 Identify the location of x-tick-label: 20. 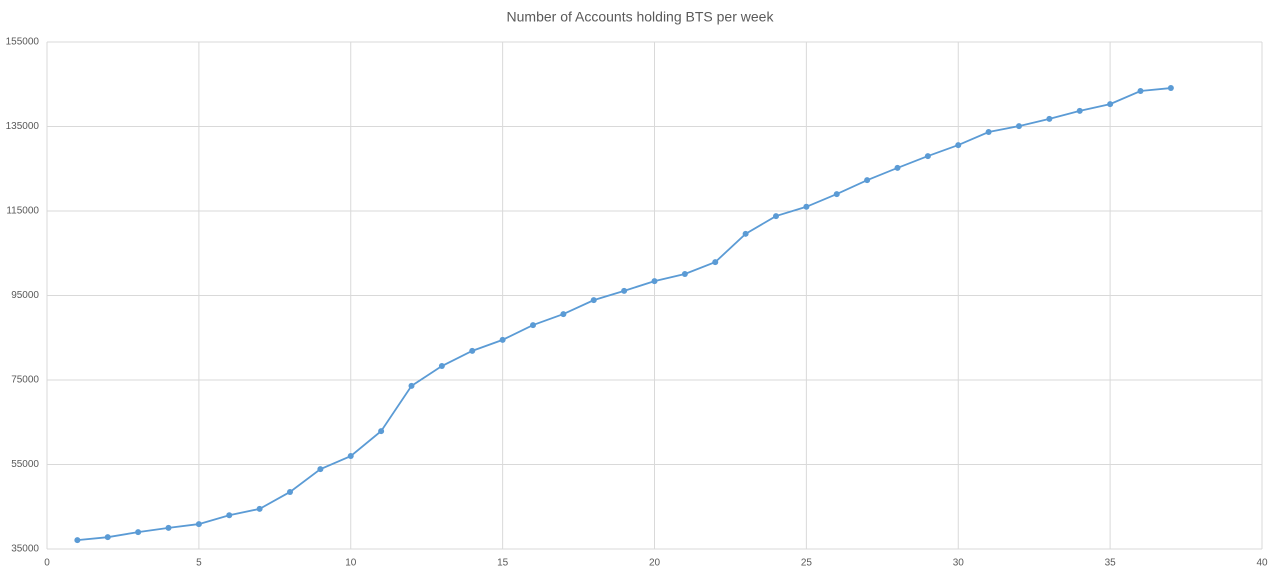
(655, 563).